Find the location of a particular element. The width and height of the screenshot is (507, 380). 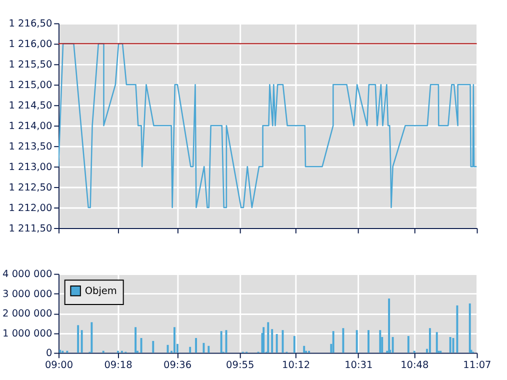

y-tick-label: 1 215,00 is located at coordinates (30, 86).